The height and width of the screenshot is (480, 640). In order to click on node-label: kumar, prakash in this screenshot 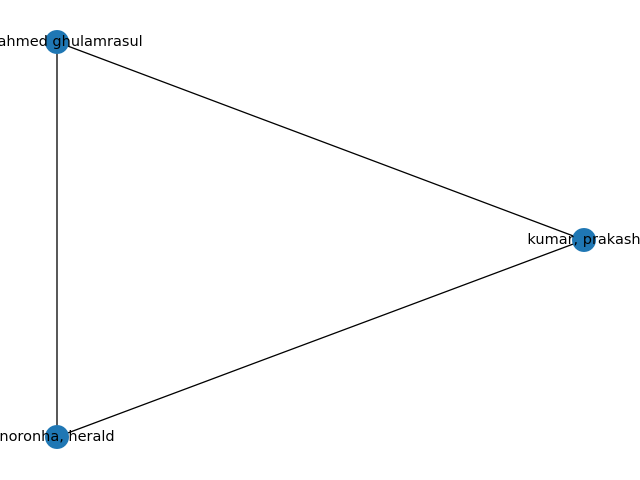, I will do `click(583, 240)`.